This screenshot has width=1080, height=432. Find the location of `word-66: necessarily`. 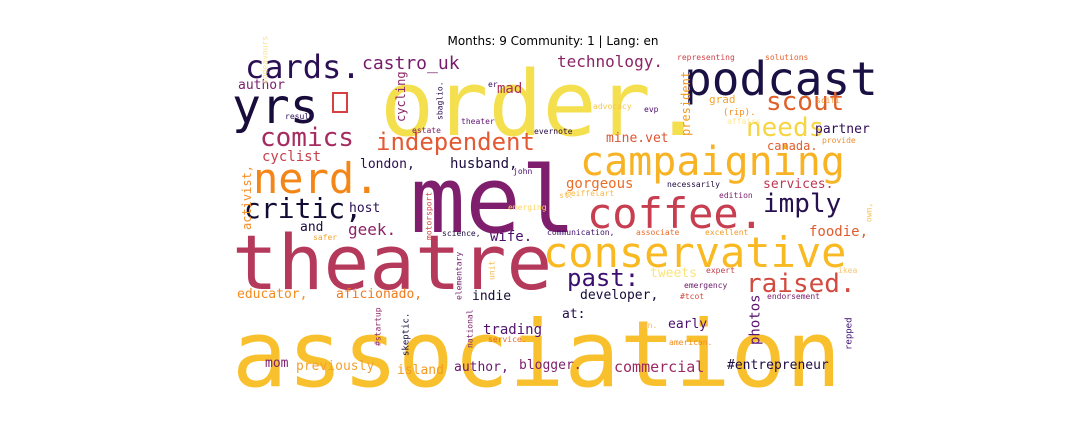

word-66: necessarily is located at coordinates (693, 184).